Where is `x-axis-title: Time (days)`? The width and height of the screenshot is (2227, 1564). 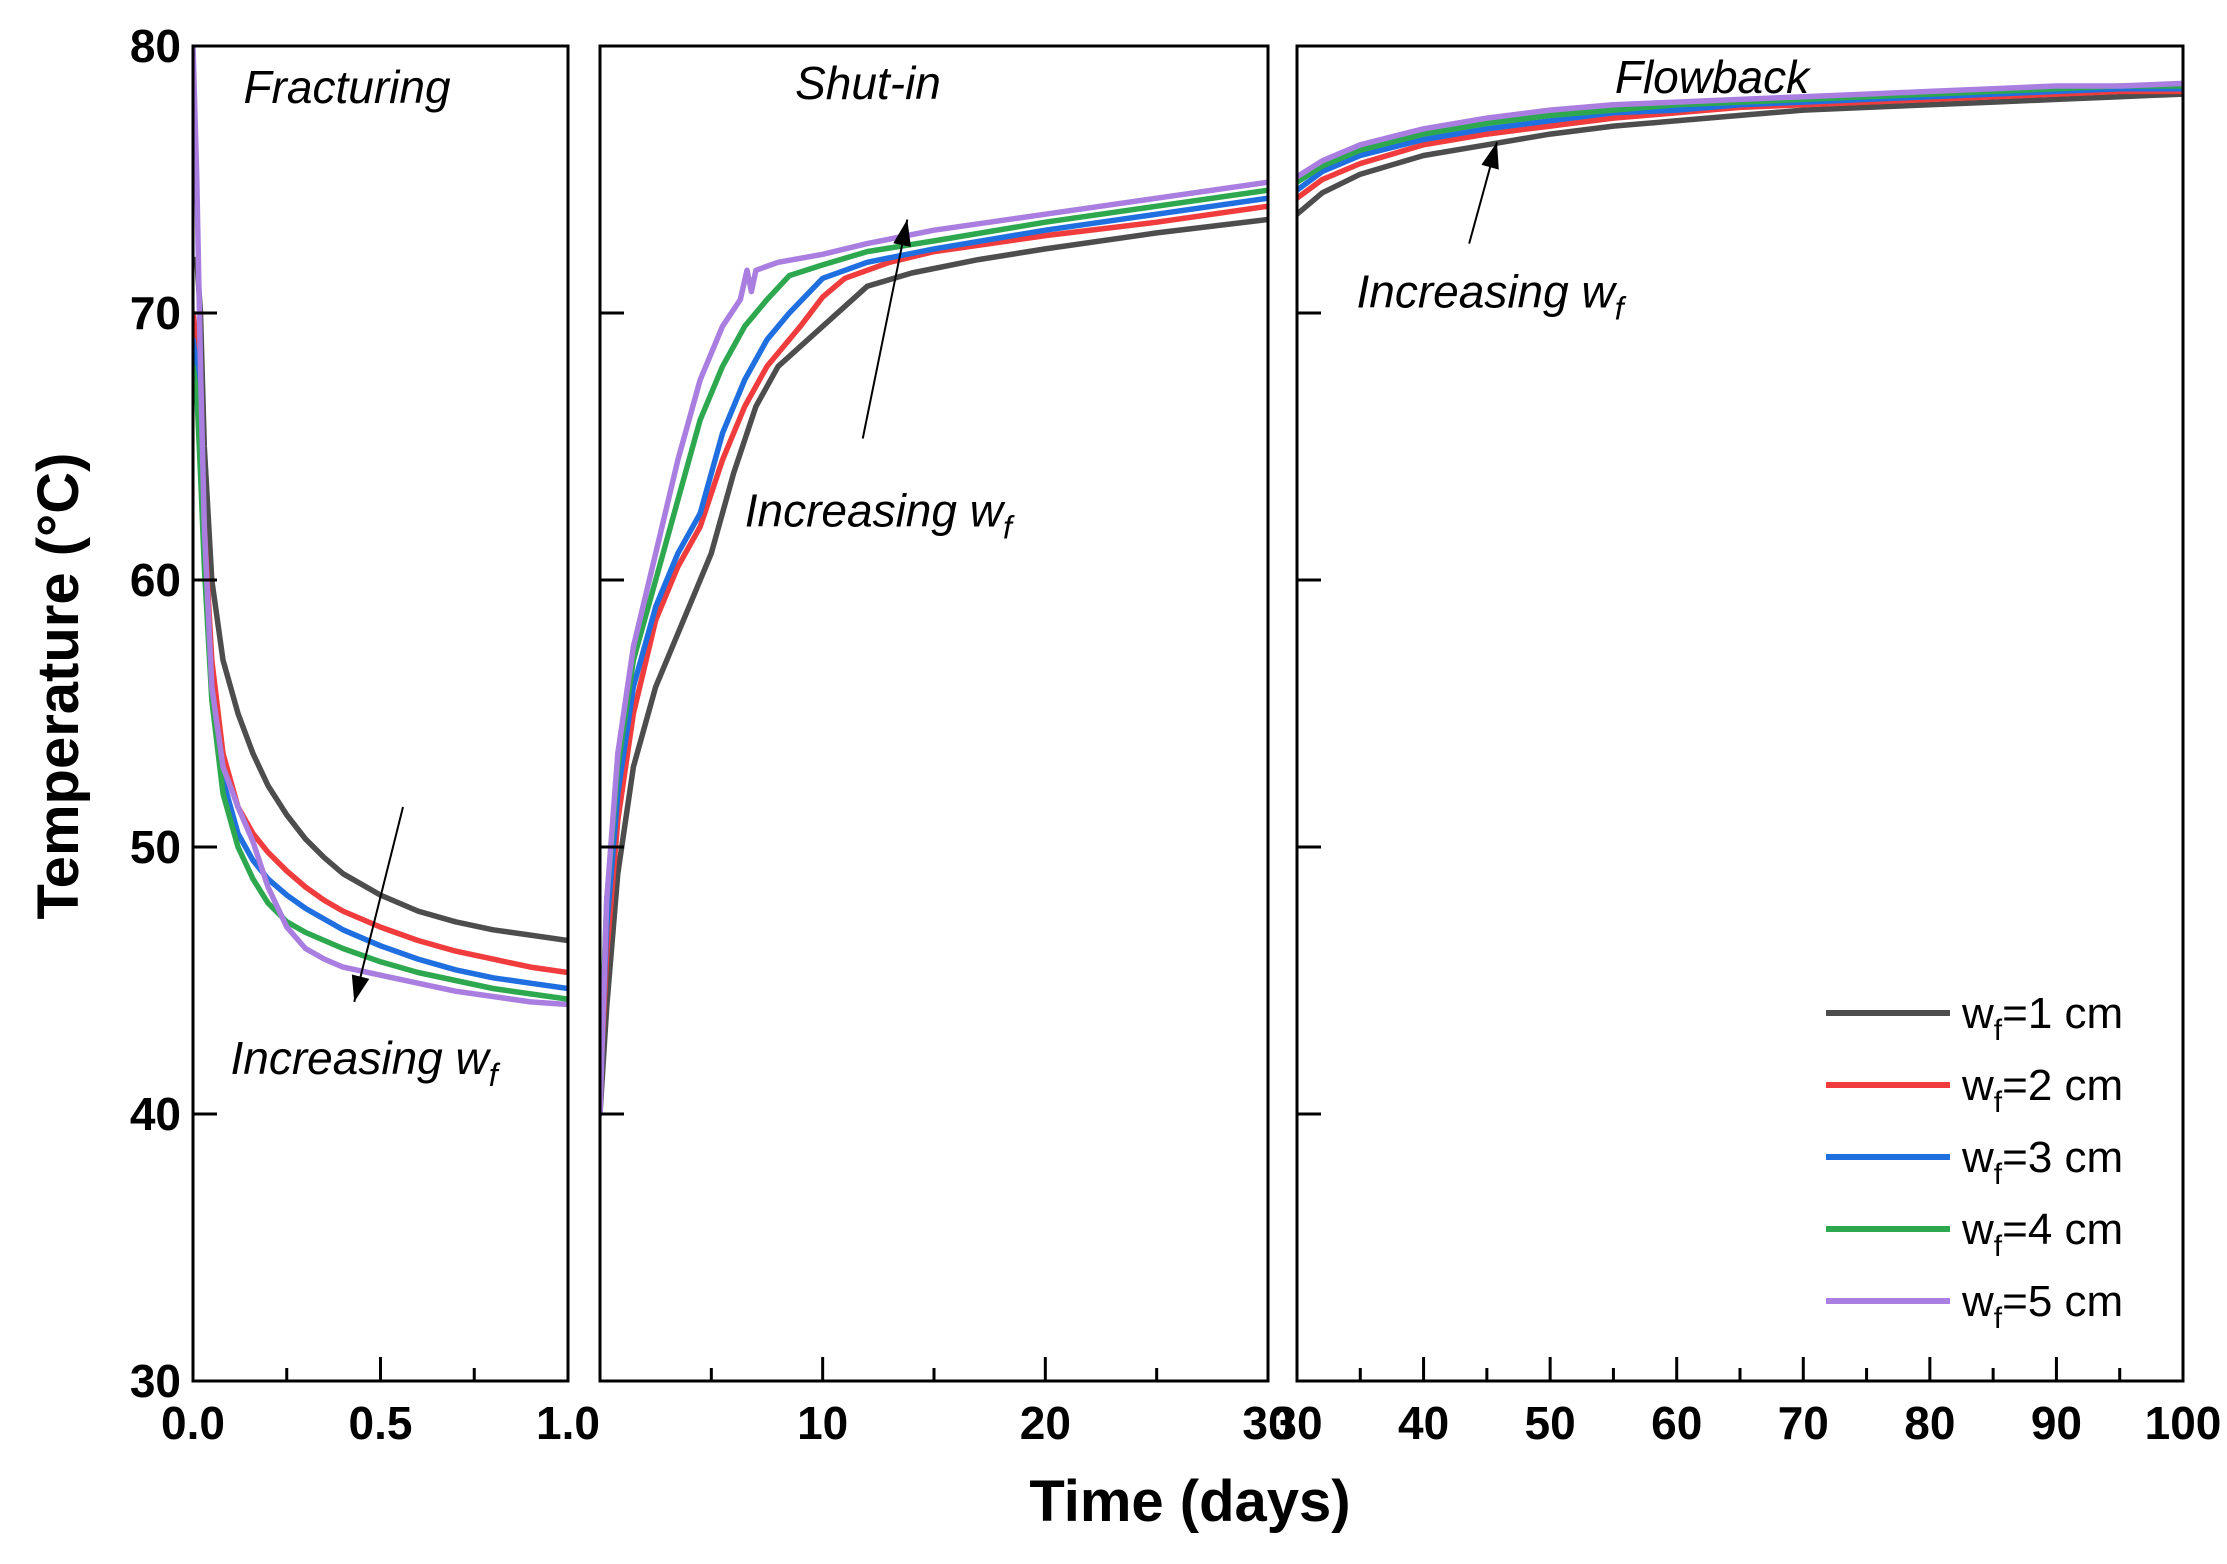 x-axis-title: Time (days) is located at coordinates (1189, 1501).